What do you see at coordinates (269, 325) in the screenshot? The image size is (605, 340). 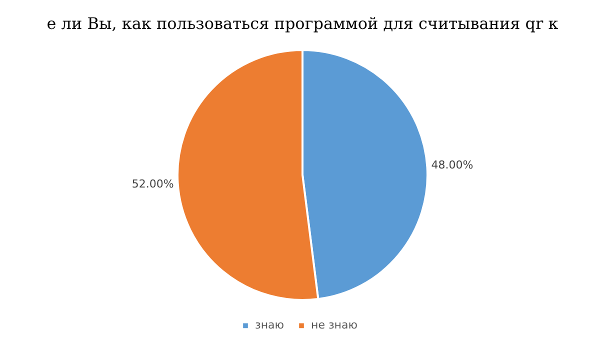 I see `legend-label: знаю` at bounding box center [269, 325].